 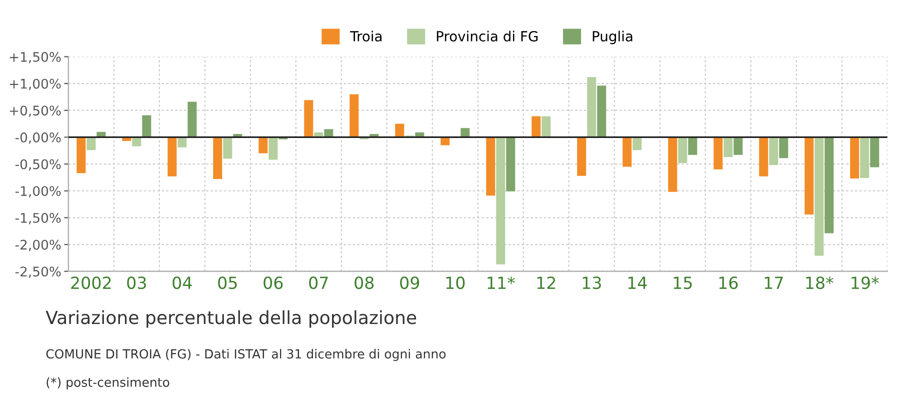 I want to click on x-tick-label: 05, so click(x=227, y=283).